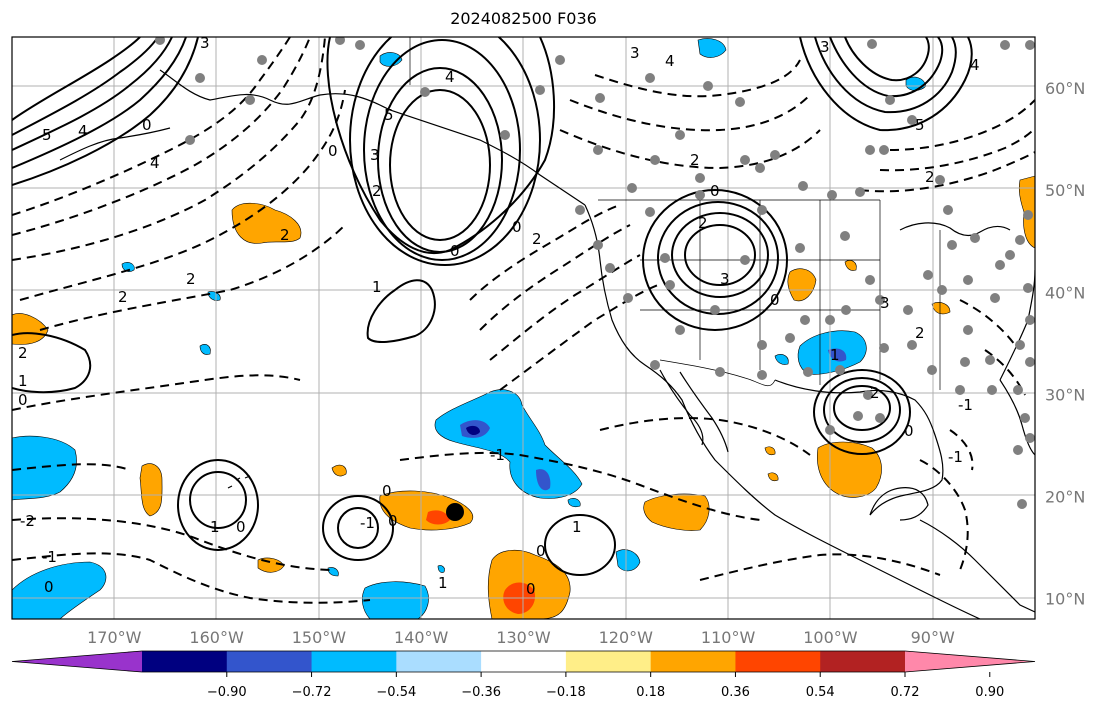 The height and width of the screenshot is (712, 1105). What do you see at coordinates (216, 637) in the screenshot?
I see `longitude-label: 160°W` at bounding box center [216, 637].